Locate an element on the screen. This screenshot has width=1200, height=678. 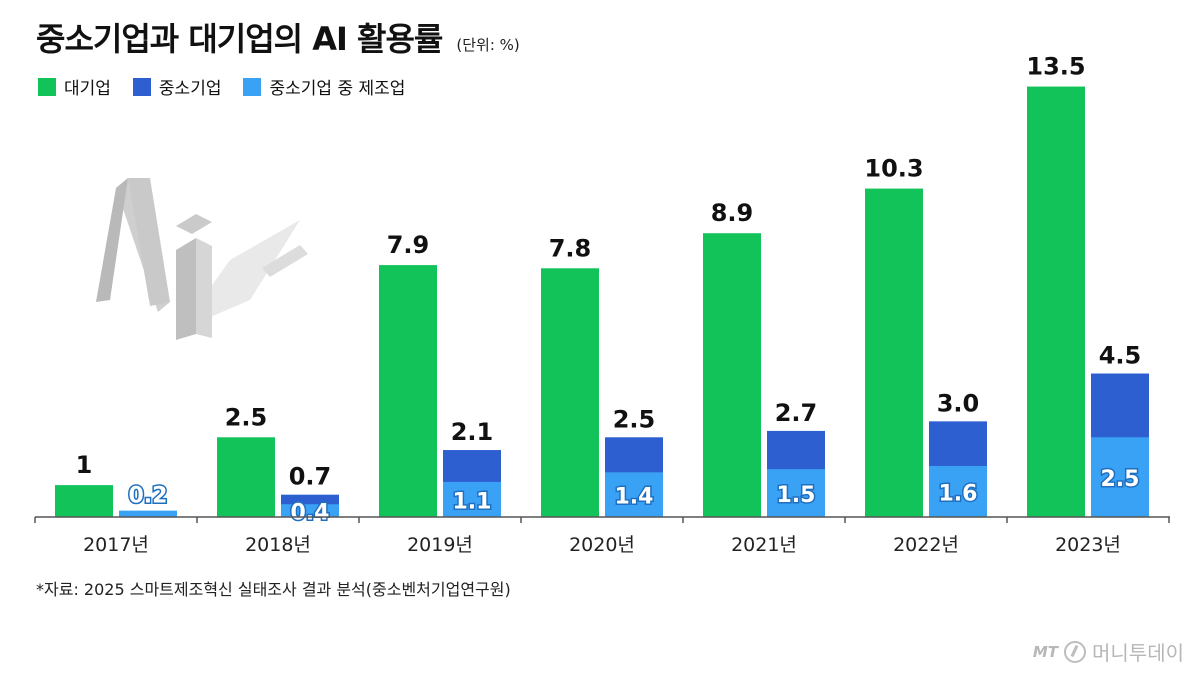
data-label-sme: 2.5 is located at coordinates (634, 419).